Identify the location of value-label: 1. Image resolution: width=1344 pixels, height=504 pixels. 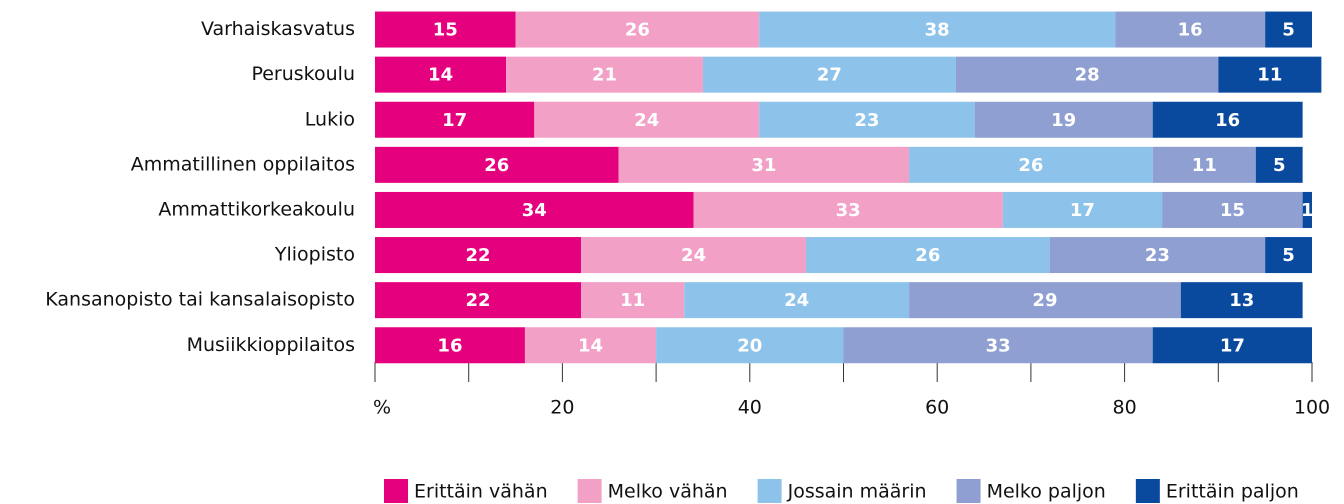
(1307, 210).